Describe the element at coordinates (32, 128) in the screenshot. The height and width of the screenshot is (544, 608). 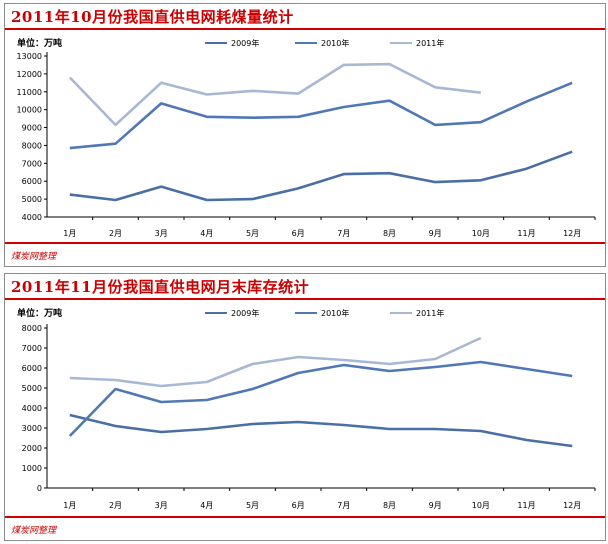
I see `y-tick-label: 9000` at that location.